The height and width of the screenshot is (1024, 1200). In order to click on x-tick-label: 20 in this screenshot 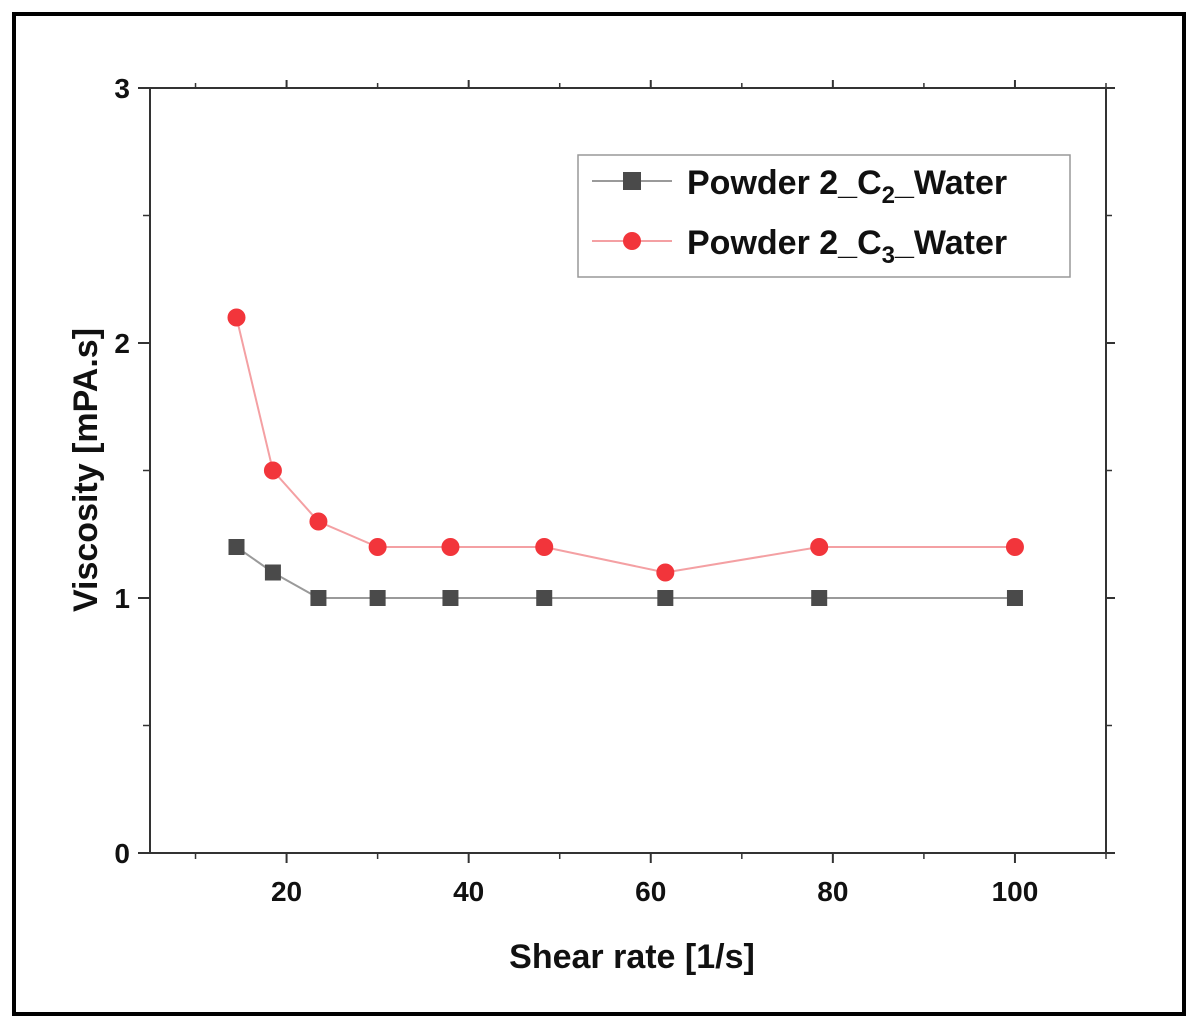, I will do `click(286, 891)`.